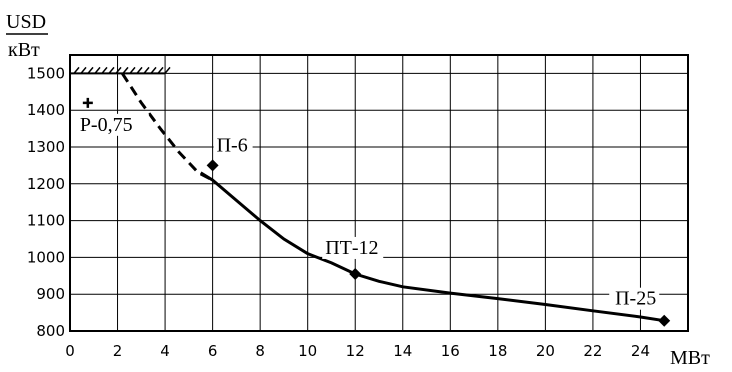 The image size is (732, 372). I want to click on point-label: Р-0,75, so click(106, 125).